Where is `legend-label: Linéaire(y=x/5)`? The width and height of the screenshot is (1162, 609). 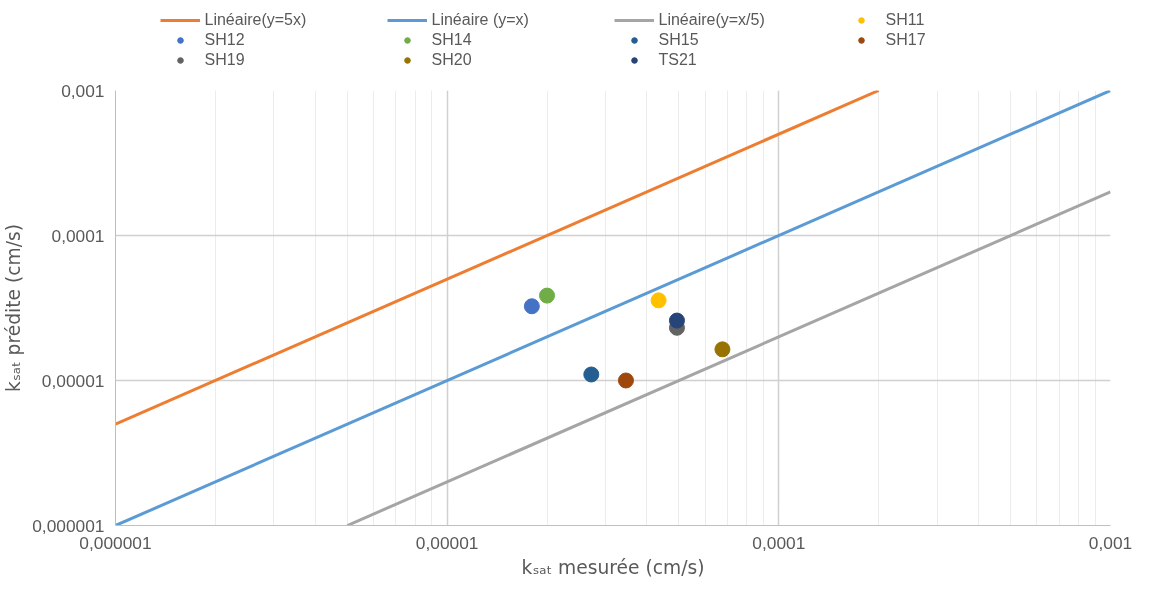
legend-label: Linéaire(y=x/5) is located at coordinates (712, 20).